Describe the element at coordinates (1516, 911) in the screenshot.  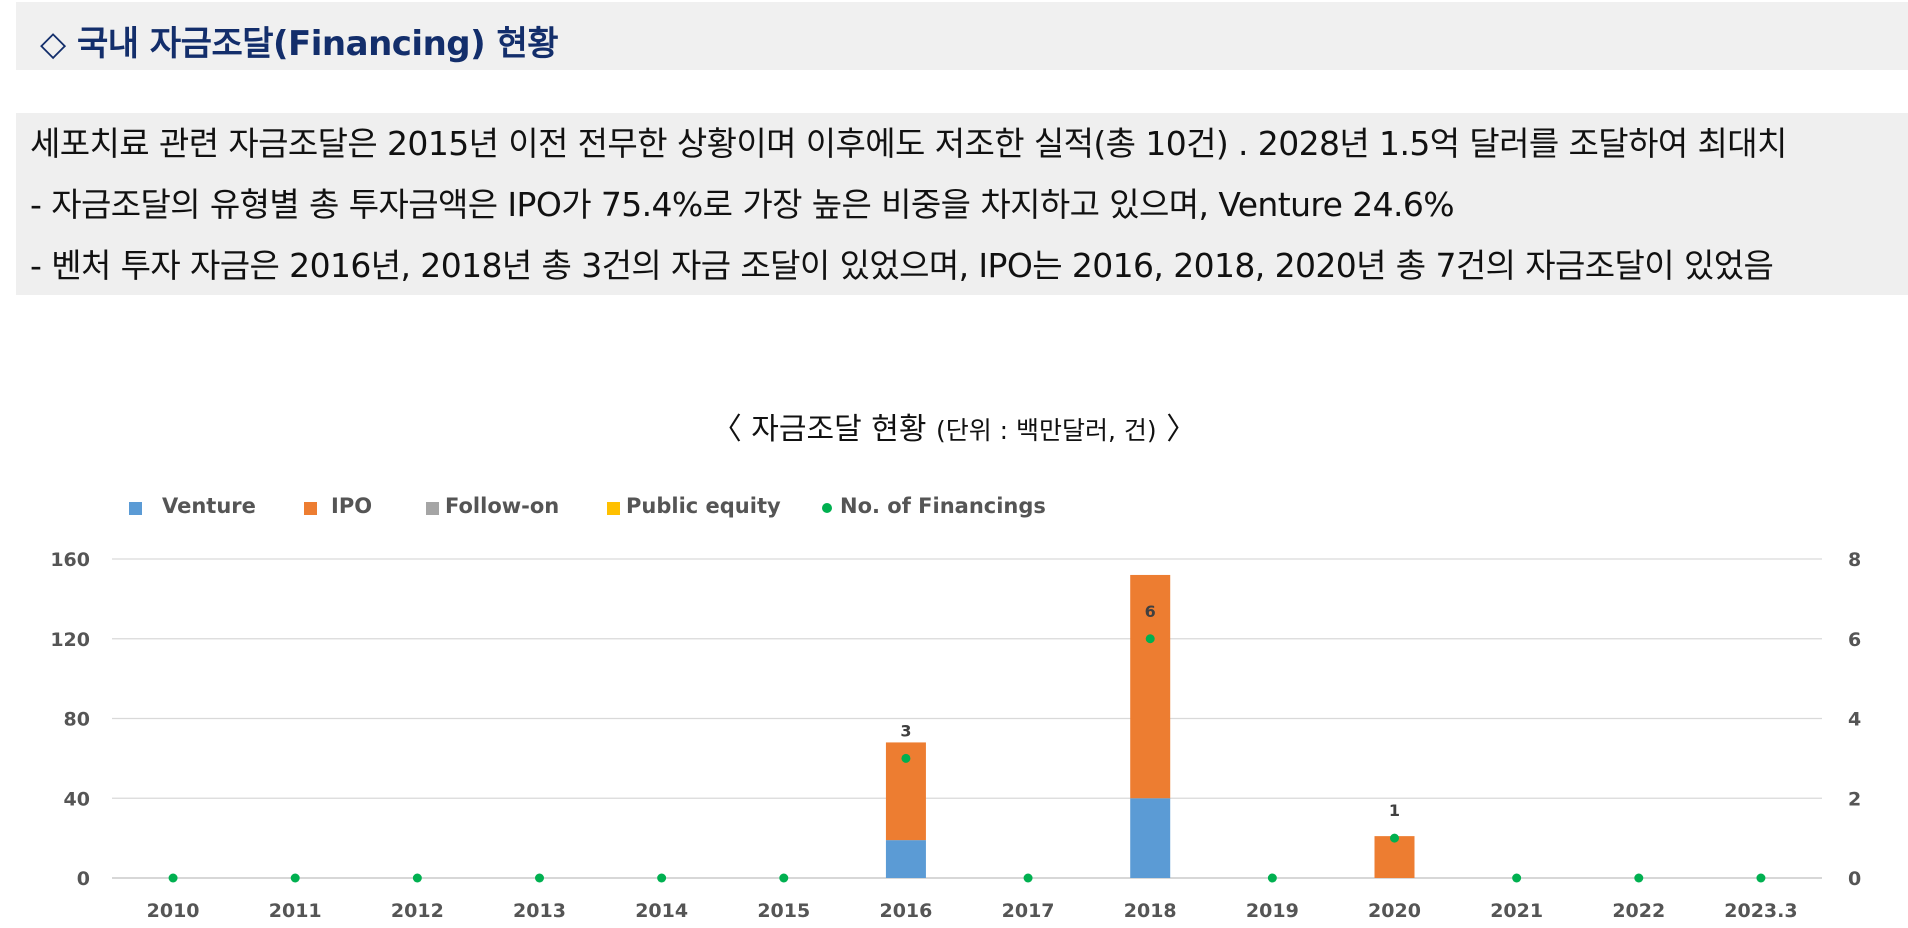
I see `x-tick-label: 2021` at that location.